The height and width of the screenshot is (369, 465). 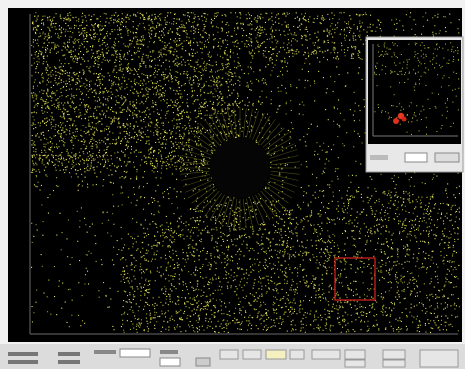 I want to click on selection-box, so click(x=355, y=279).